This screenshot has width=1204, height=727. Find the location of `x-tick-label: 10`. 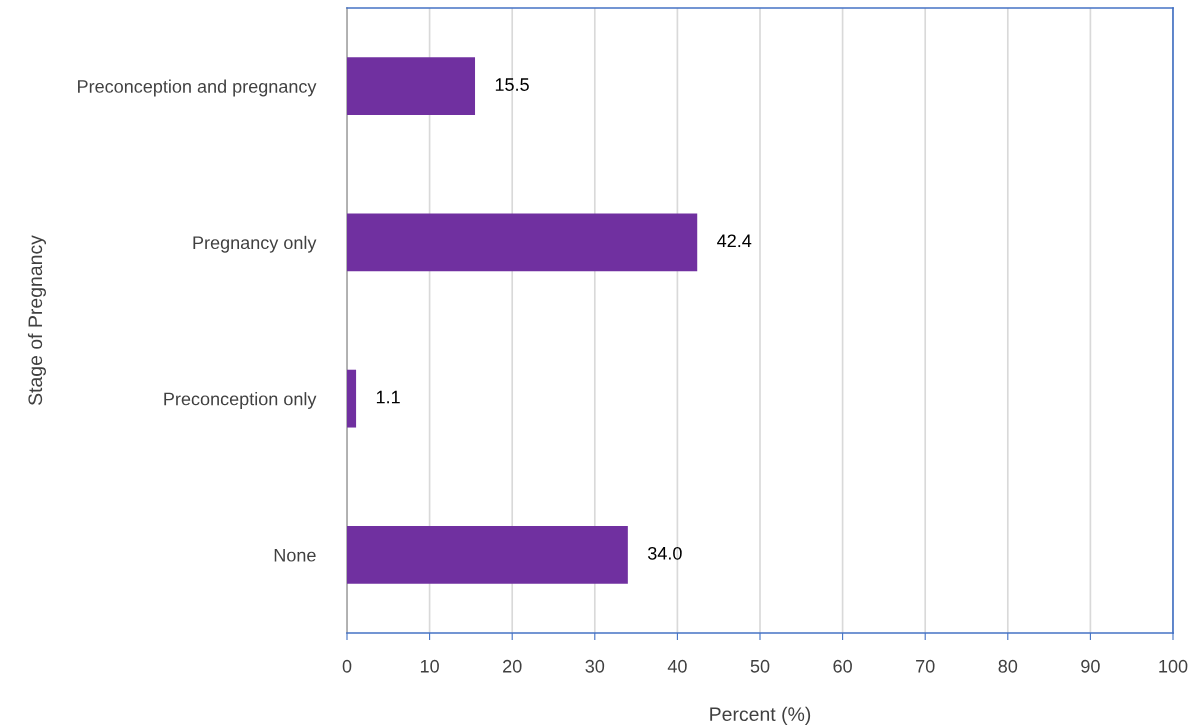

x-tick-label: 10 is located at coordinates (429, 666).